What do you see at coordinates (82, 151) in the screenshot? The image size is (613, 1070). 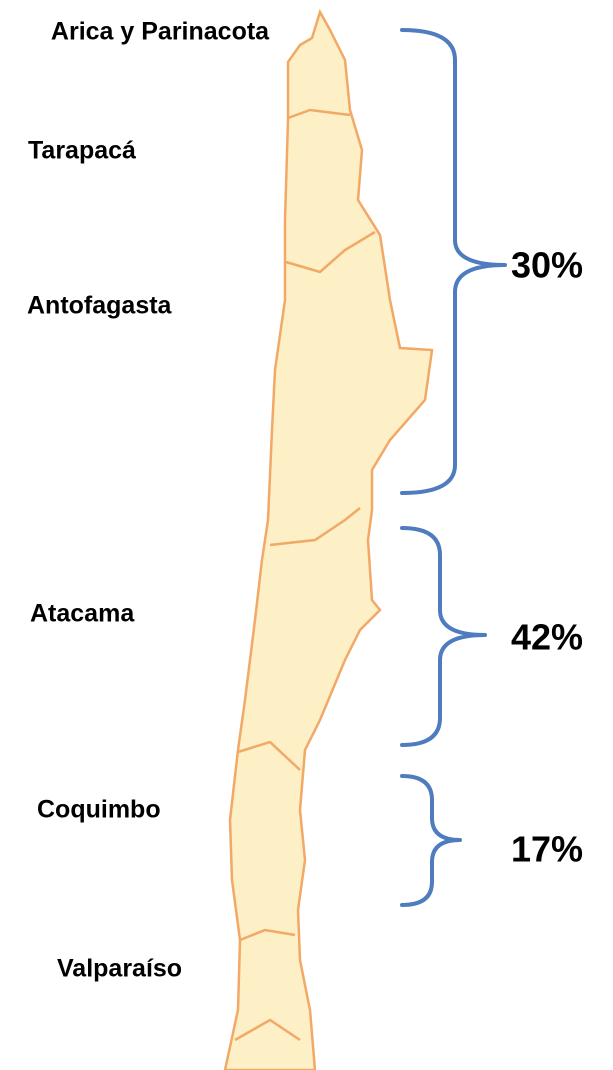 I see `region-label: Tarapacá` at bounding box center [82, 151].